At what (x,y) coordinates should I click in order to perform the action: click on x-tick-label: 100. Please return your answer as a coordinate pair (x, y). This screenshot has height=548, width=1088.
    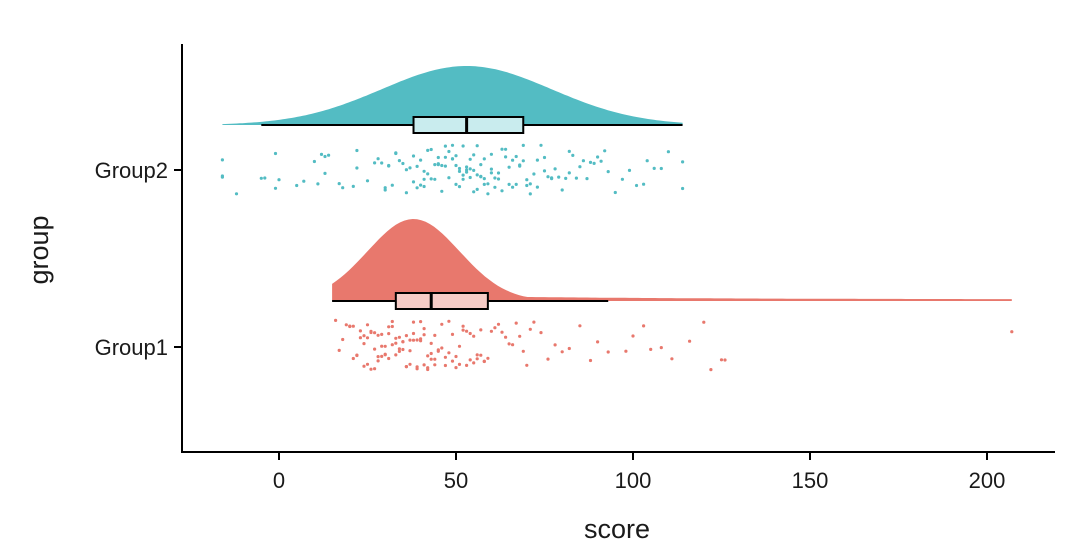
    Looking at the image, I should click on (633, 480).